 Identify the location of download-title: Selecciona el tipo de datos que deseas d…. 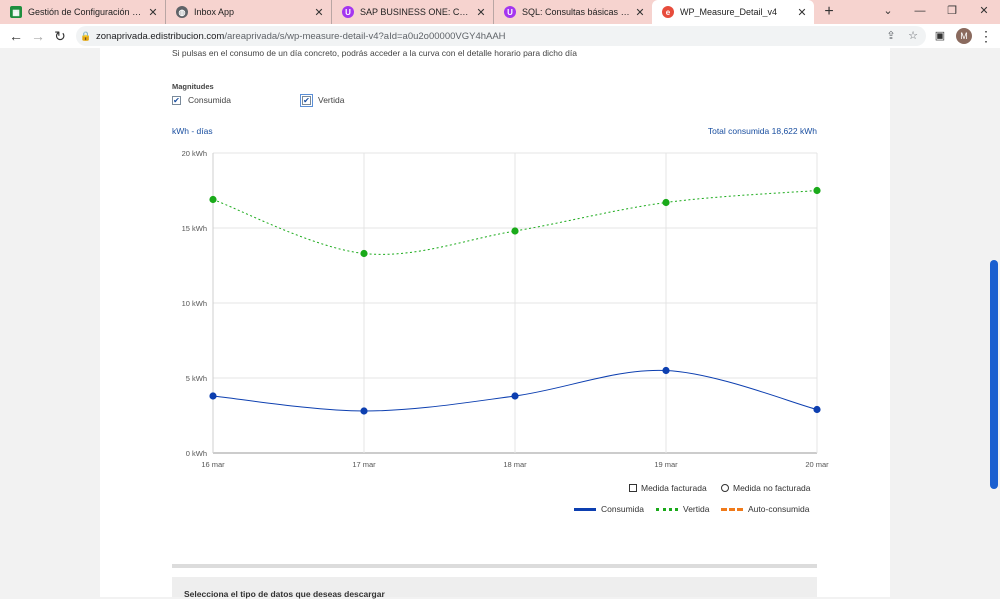
(284, 594).